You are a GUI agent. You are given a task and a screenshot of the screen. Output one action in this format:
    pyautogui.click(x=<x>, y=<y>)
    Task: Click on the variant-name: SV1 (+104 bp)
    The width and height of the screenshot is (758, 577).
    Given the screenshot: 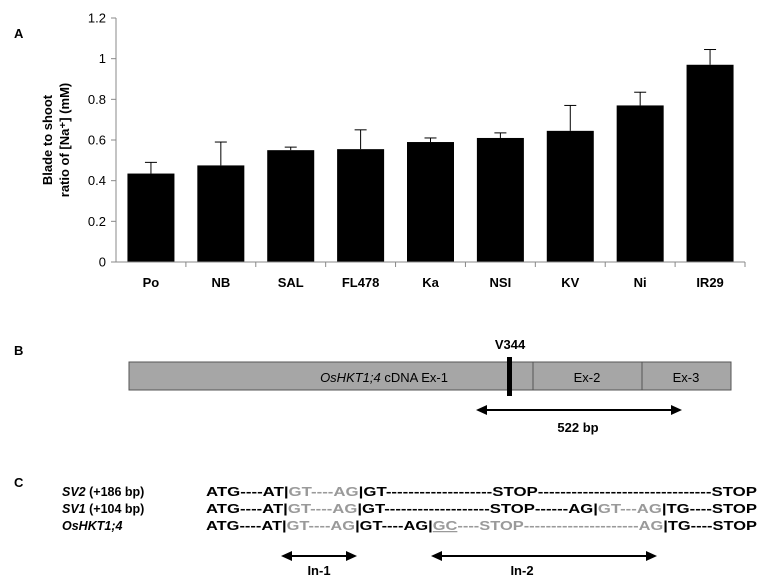 What is the action you would take?
    pyautogui.click(x=103, y=509)
    